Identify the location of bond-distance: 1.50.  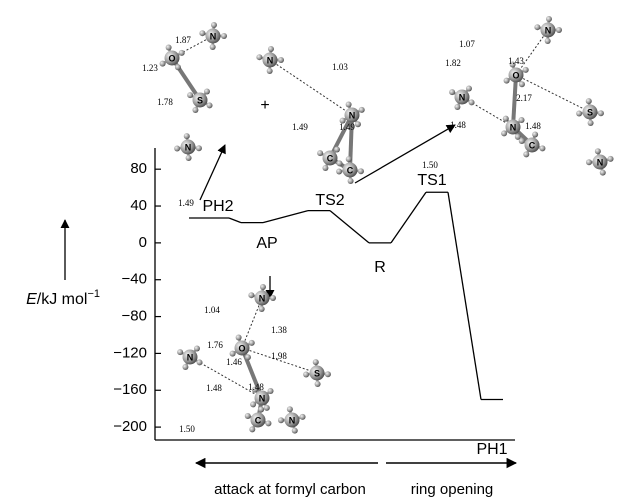
(187, 429).